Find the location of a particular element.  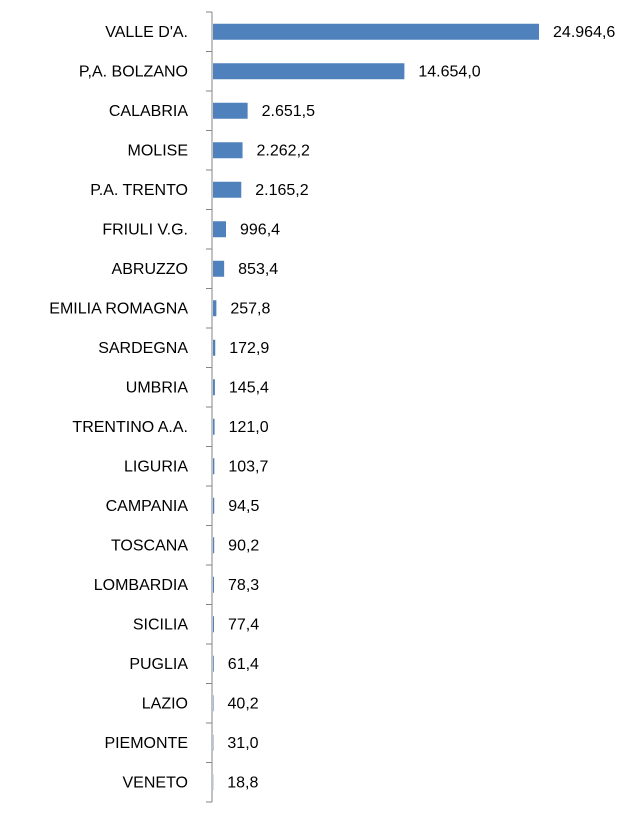

category-label: ABRUZZO is located at coordinates (150, 269).